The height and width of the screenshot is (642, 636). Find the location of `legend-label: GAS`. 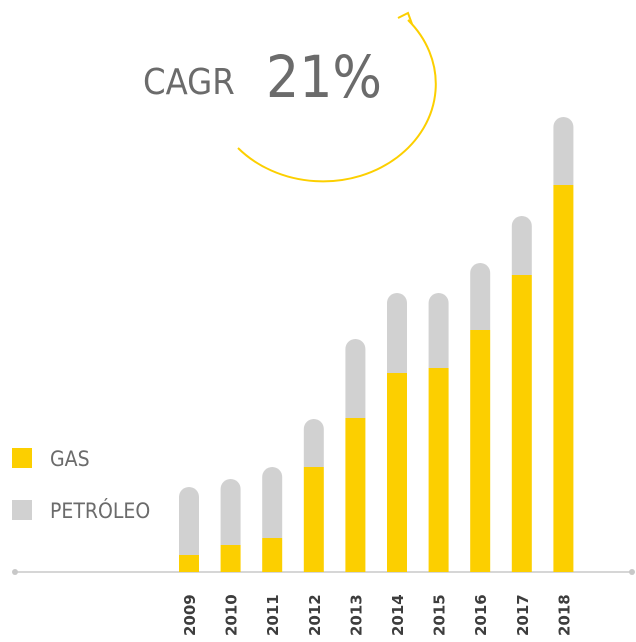

legend-label: GAS is located at coordinates (70, 459).